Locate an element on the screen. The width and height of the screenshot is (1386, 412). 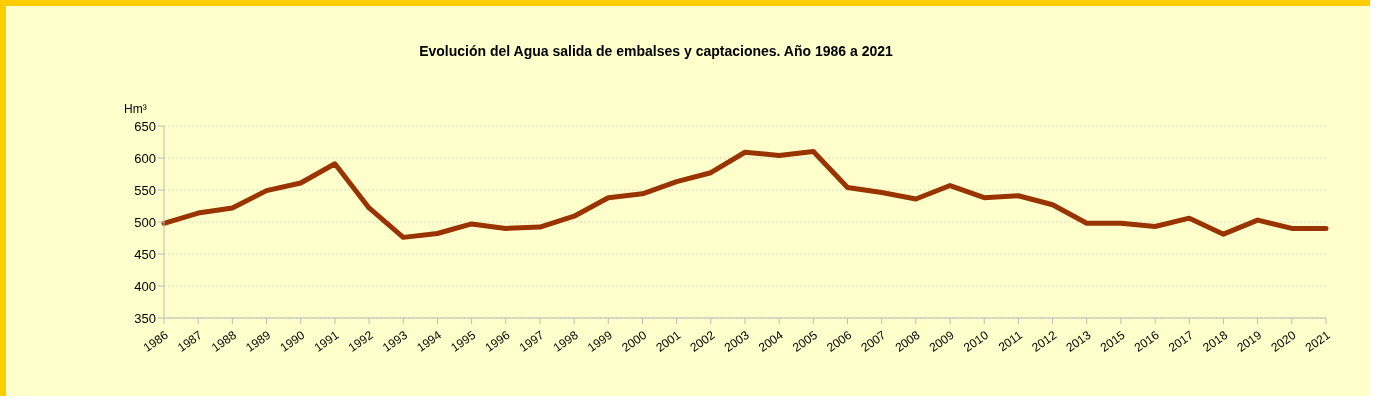
x-tick-label: 2011 is located at coordinates (1010, 341).